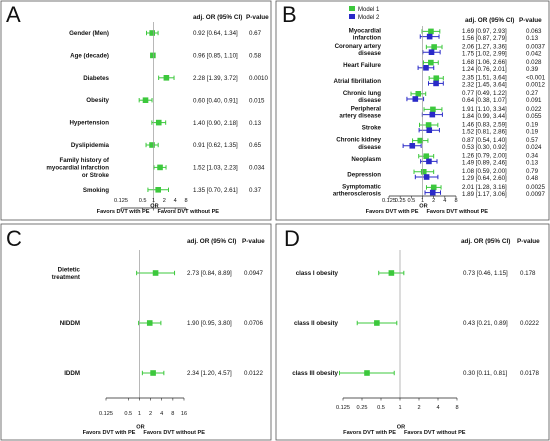  Describe the element at coordinates (372, 128) in the screenshot. I see `panel-b-row-label: Stroke` at that location.